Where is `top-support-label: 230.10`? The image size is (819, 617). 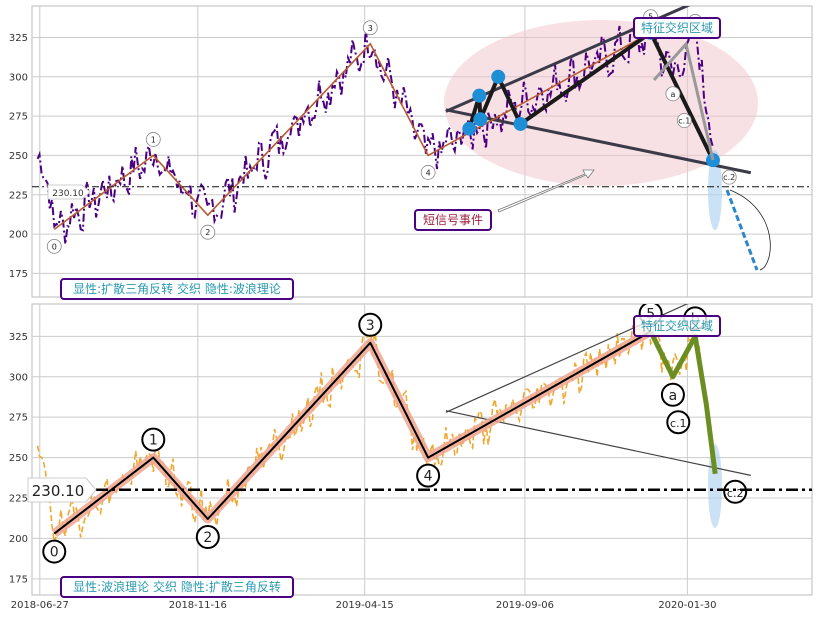 top-support-label: 230.10 is located at coordinates (68, 194).